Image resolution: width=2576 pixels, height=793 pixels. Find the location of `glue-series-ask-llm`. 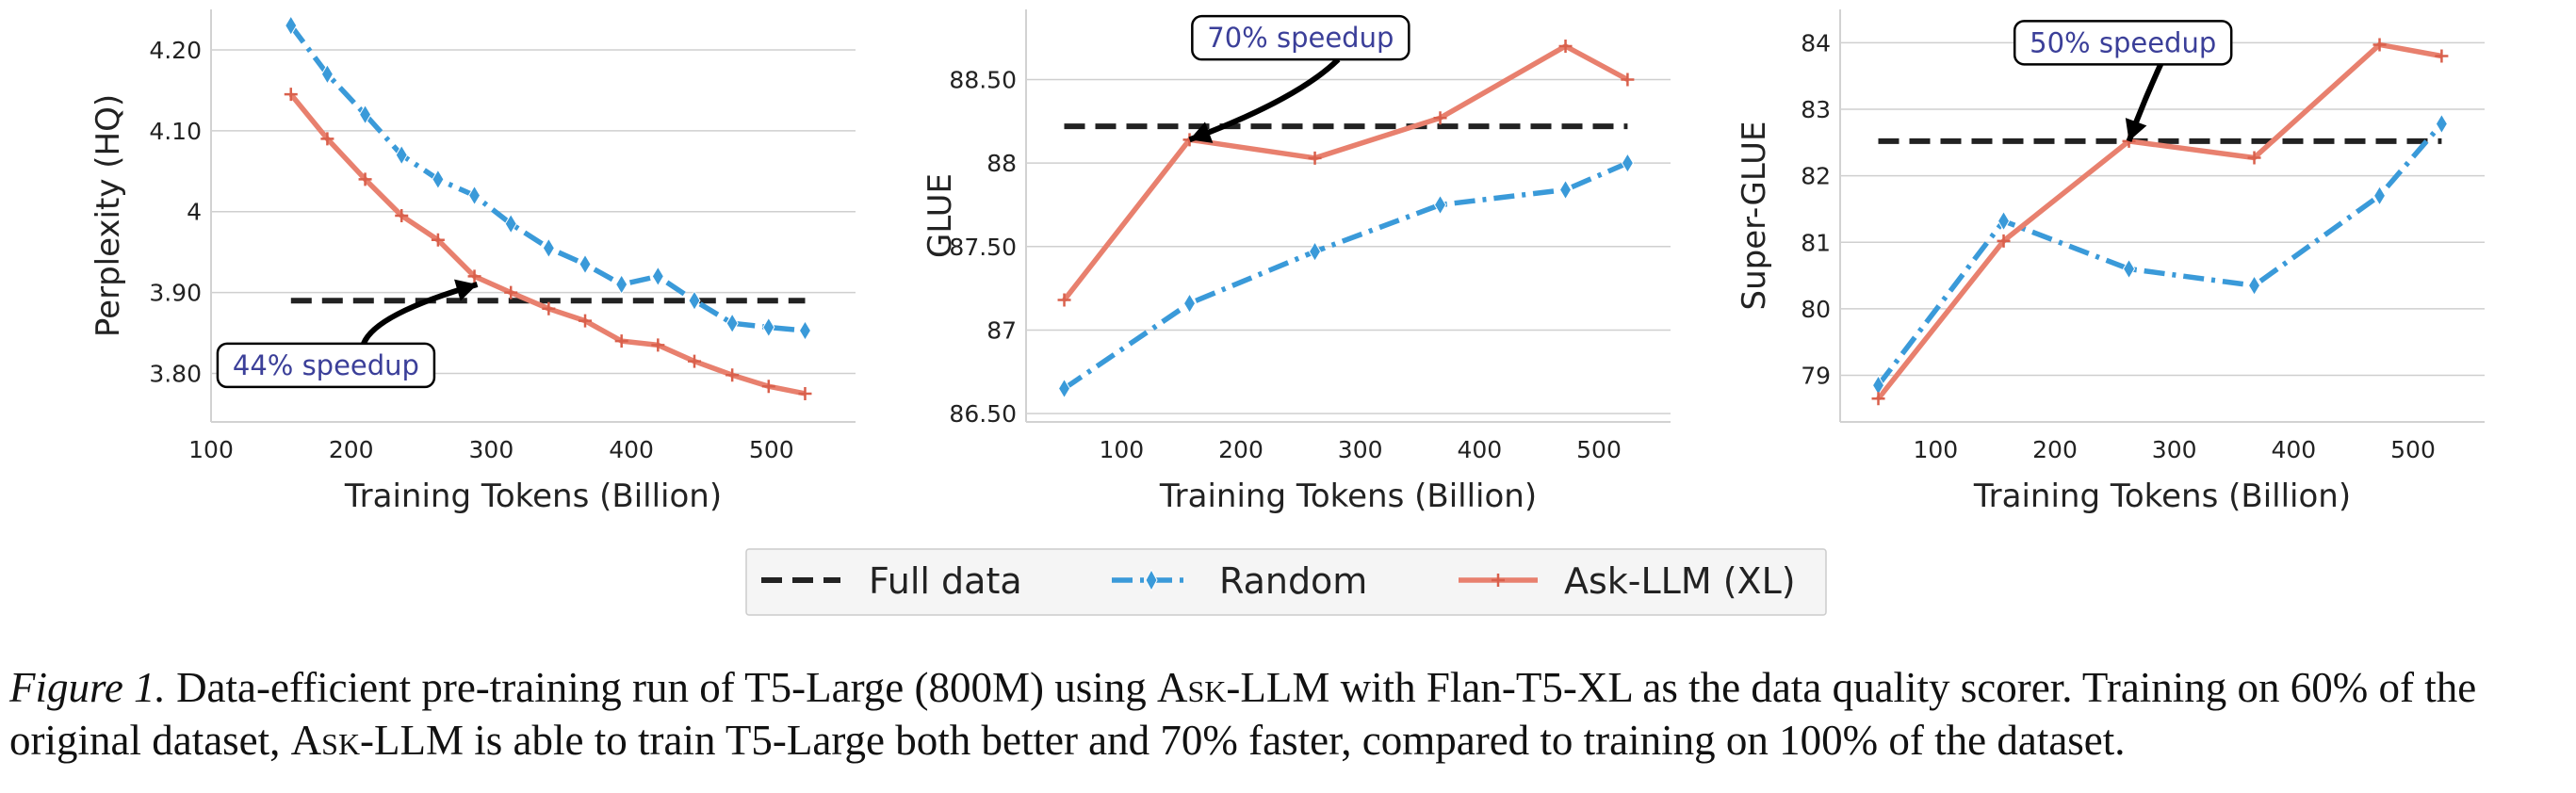

glue-series-ask-llm is located at coordinates (1345, 172).